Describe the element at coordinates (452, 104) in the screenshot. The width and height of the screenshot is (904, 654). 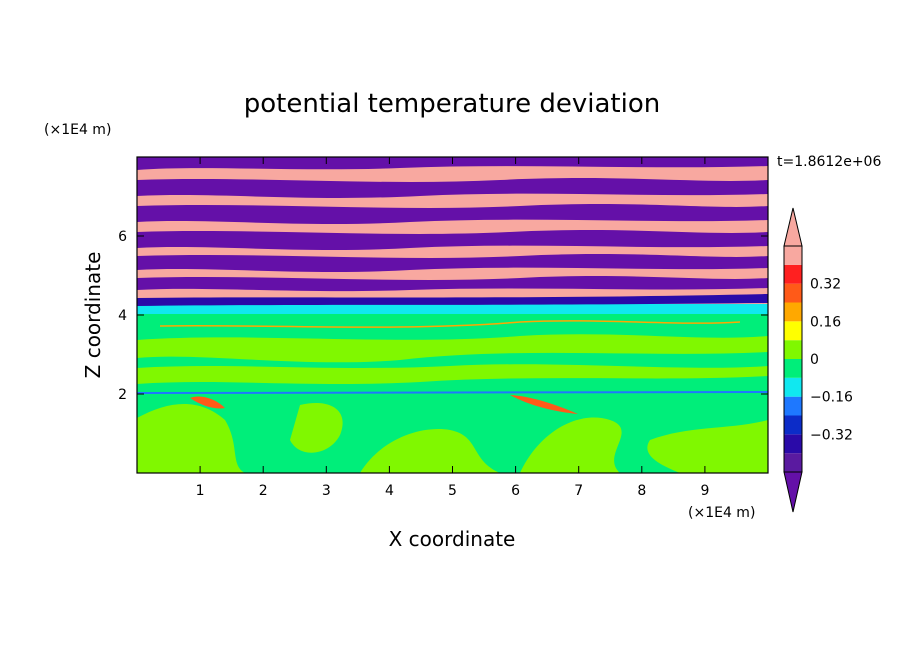
I see `chart-title: potential temperature deviation` at that location.